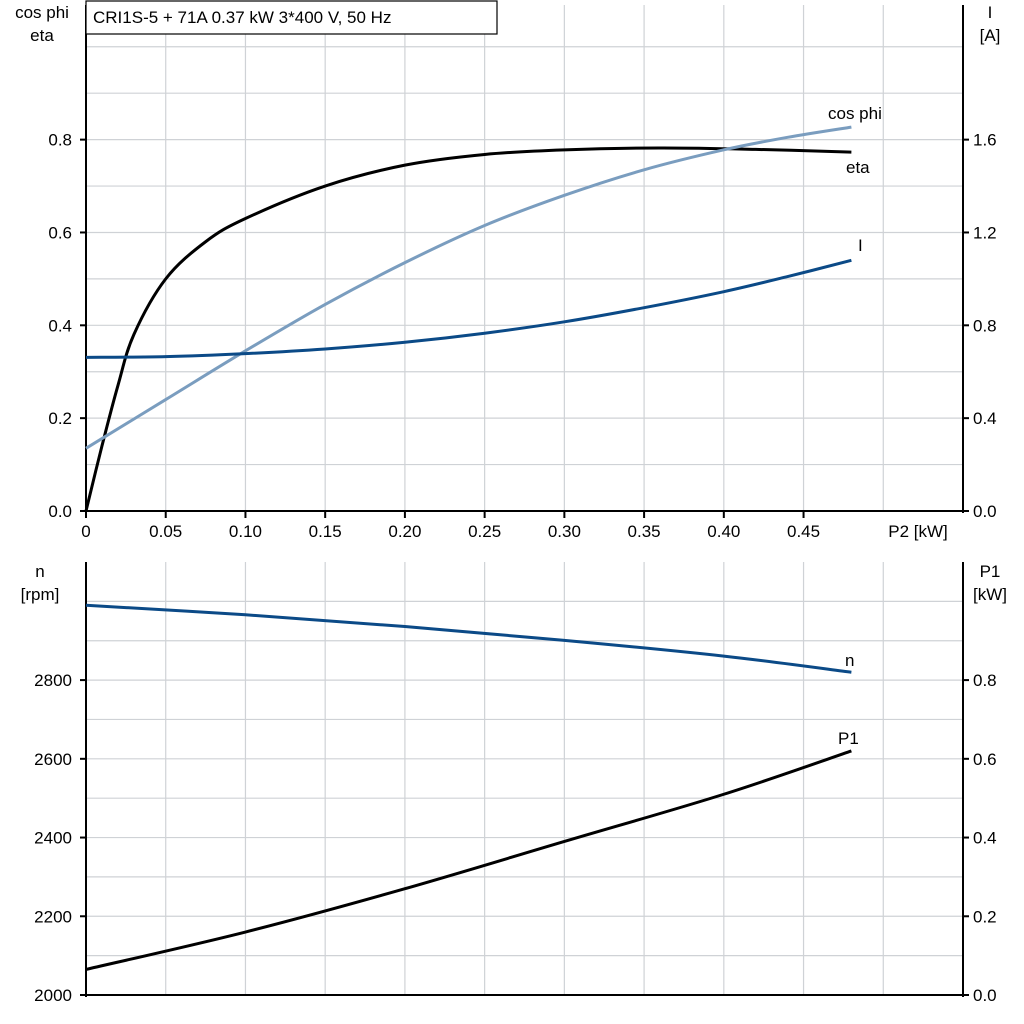 Image resolution: width=1024 pixels, height=1024 pixels. I want to click on chart-title: CRI1S-5 + 71A 0.37 kW 3*400 V, 50 Hz, so click(242, 17).